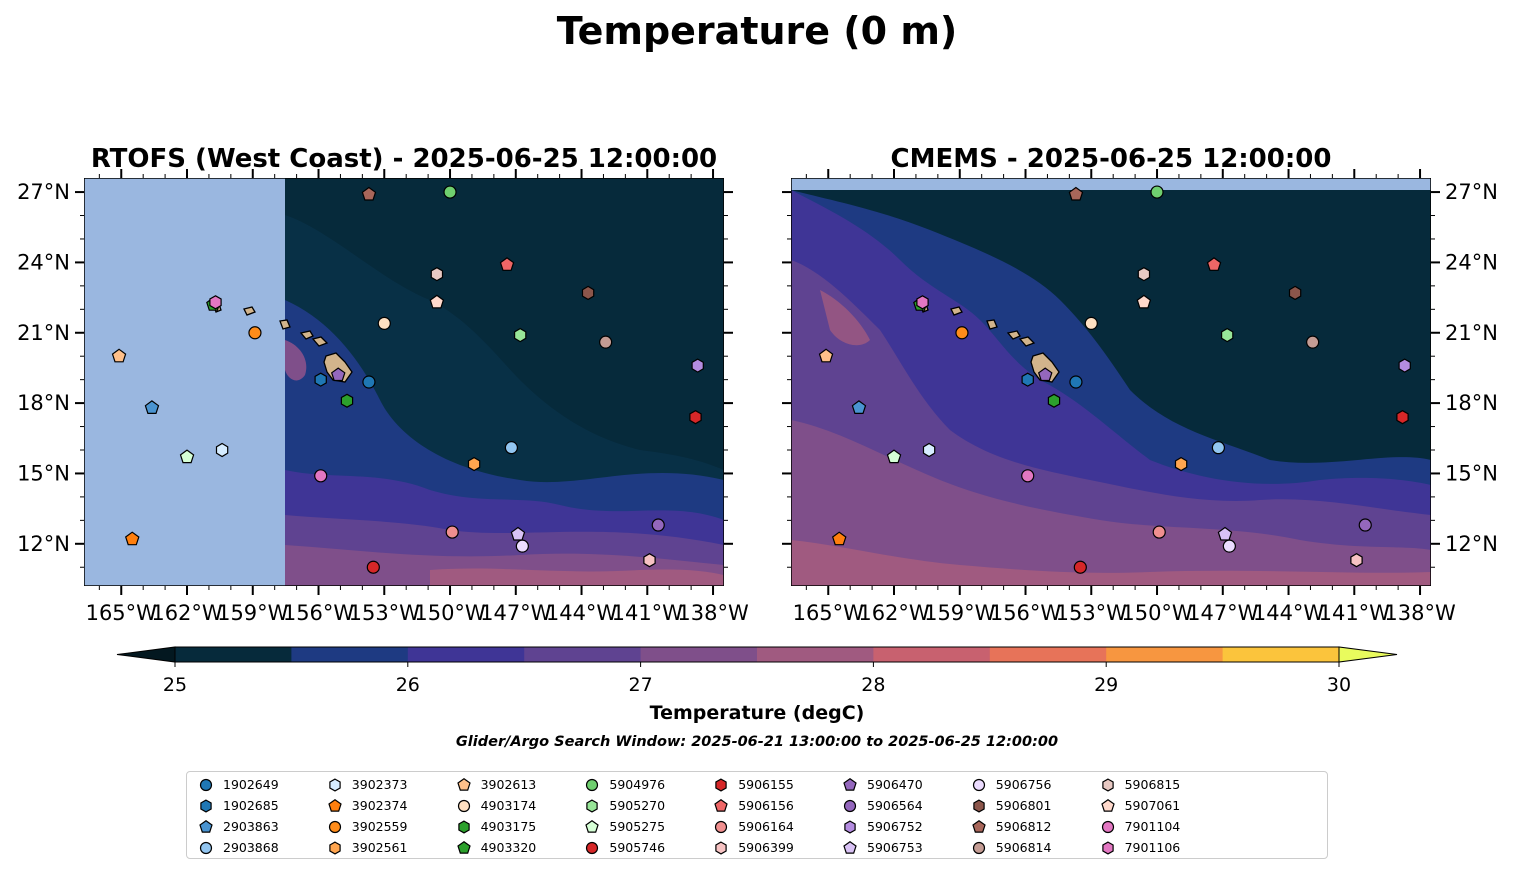 This screenshot has height=889, width=1514. Describe the element at coordinates (379, 805) in the screenshot. I see `legend-label: 3902374` at that location.